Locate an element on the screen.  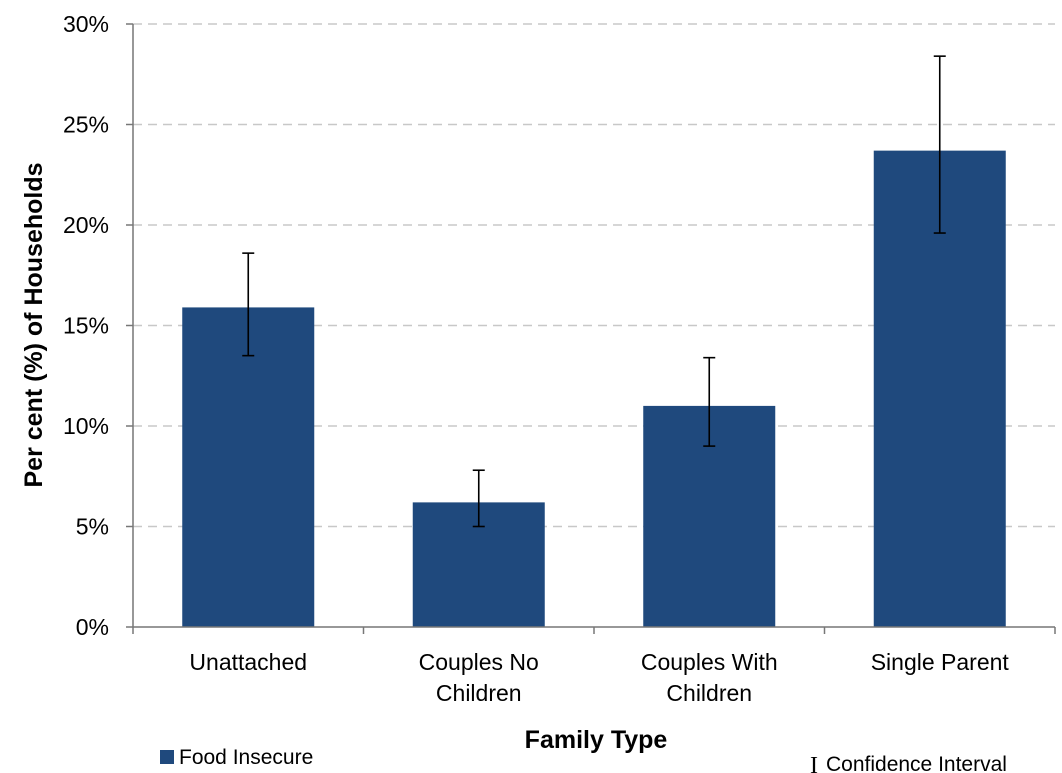
legend-swatch-food-insecure is located at coordinates (167, 757).